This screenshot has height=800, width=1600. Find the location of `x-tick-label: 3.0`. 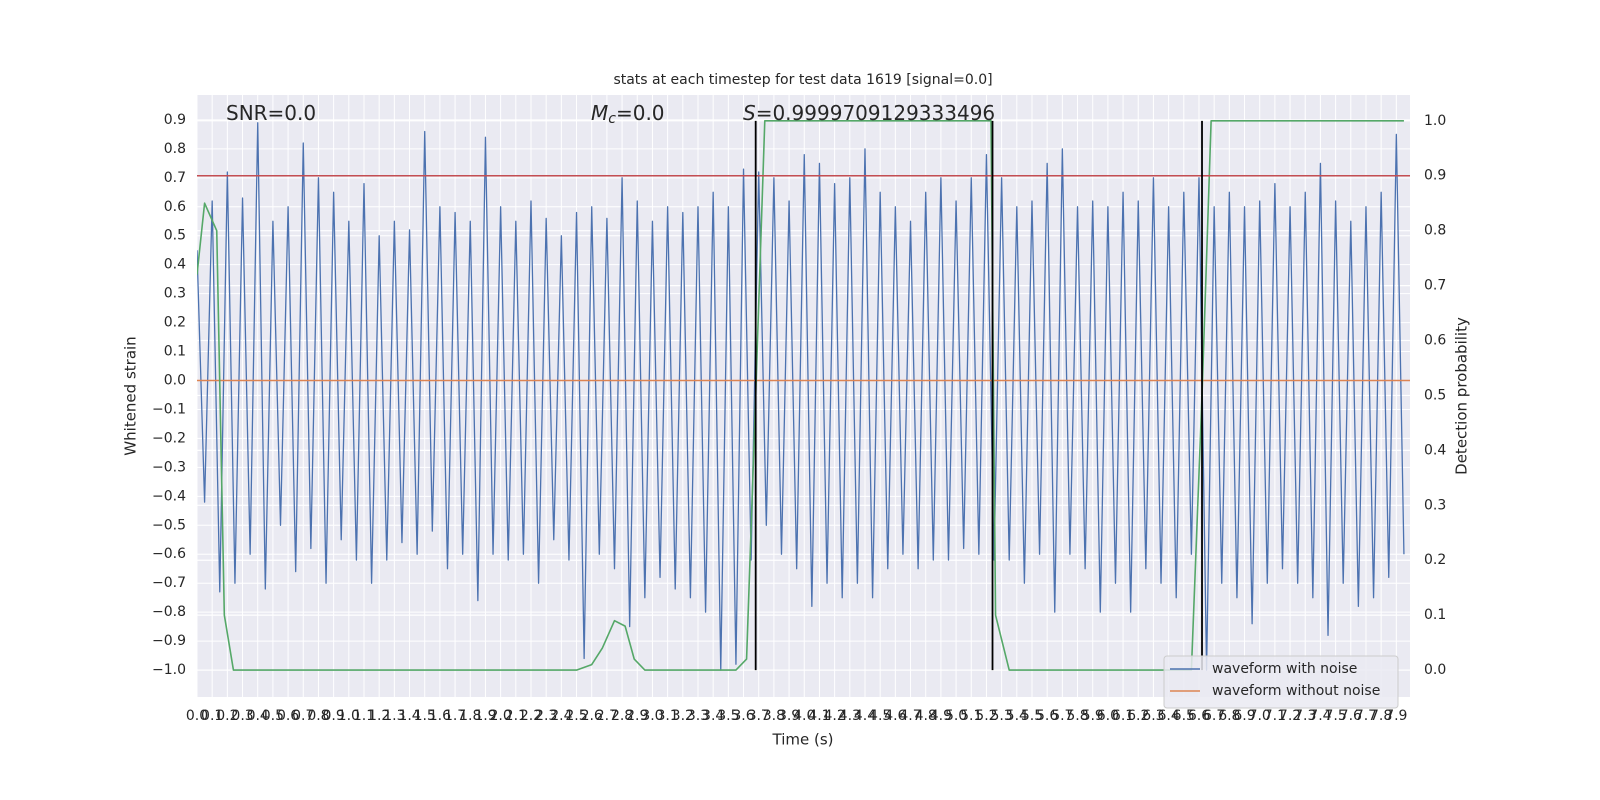

x-tick-label: 3.0 is located at coordinates (652, 716).